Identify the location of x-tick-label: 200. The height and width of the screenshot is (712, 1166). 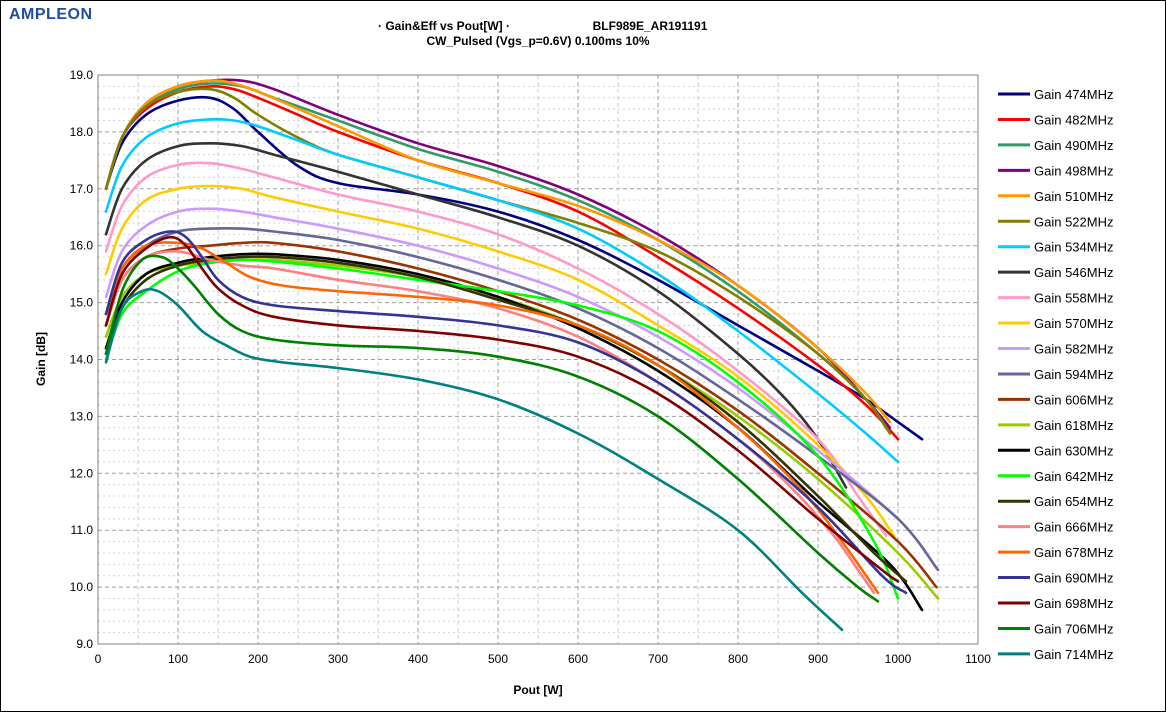
(258, 659).